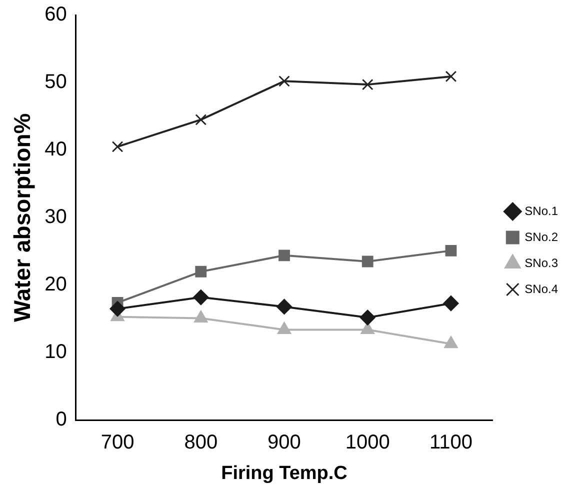 This screenshot has width=574, height=495. I want to click on x-tick-label: 800, so click(201, 443).